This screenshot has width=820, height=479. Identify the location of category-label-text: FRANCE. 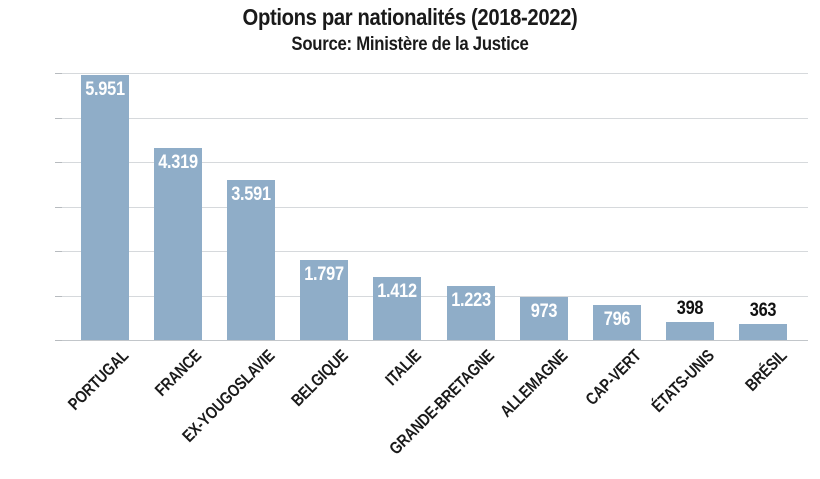
(178, 373).